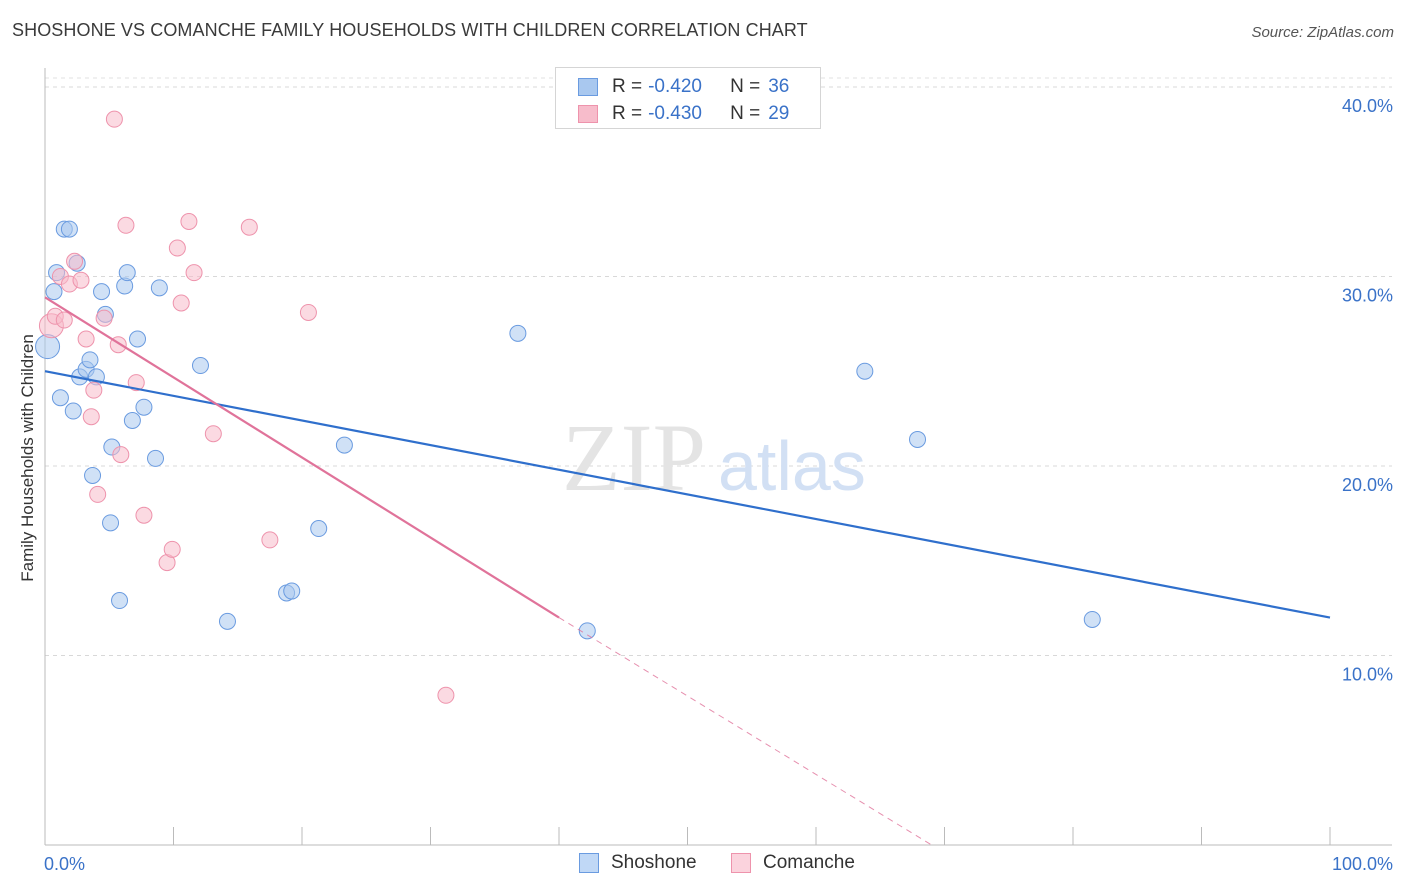  What do you see at coordinates (302, 457) in the screenshot?
I see `comanche-trend-line` at bounding box center [302, 457].